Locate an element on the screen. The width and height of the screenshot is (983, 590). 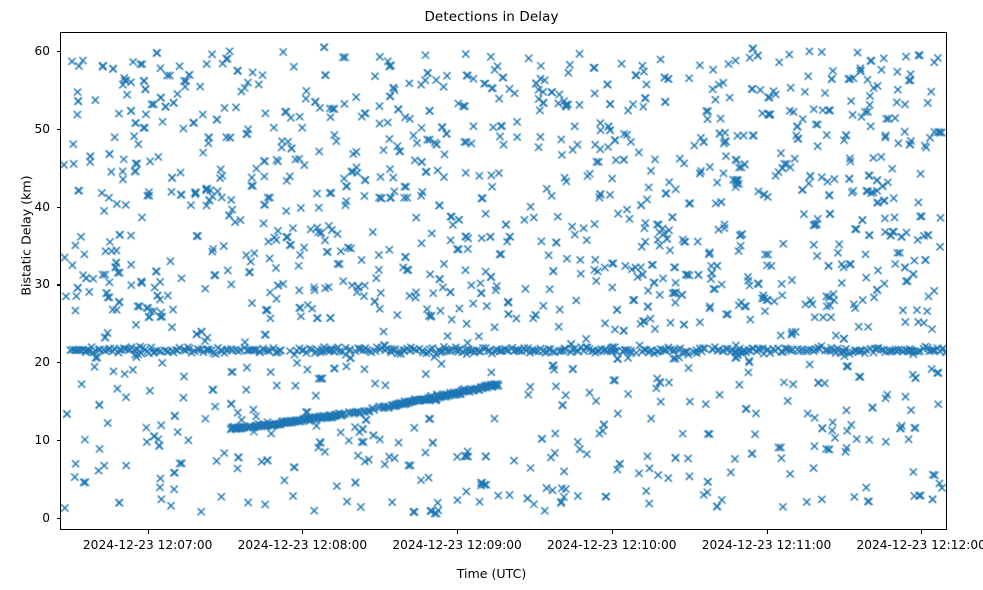
y-tick-label: 30 is located at coordinates (42, 284).